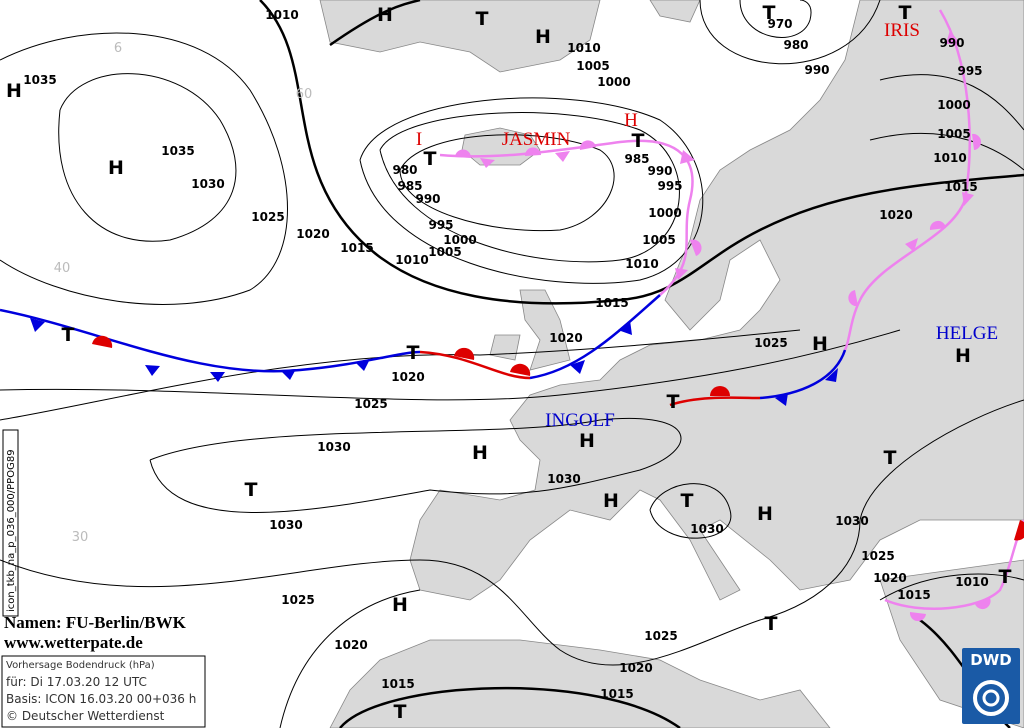  I want to click on credit-names: Namen: FU-Berlin/BWK, so click(95, 622).